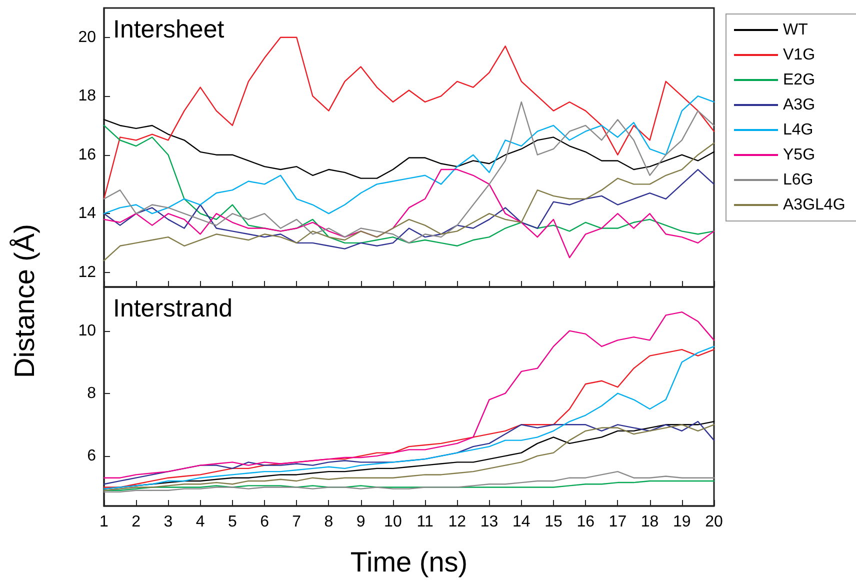 This screenshot has height=588, width=856. What do you see at coordinates (799, 155) in the screenshot?
I see `legend-label: Y5G` at bounding box center [799, 155].